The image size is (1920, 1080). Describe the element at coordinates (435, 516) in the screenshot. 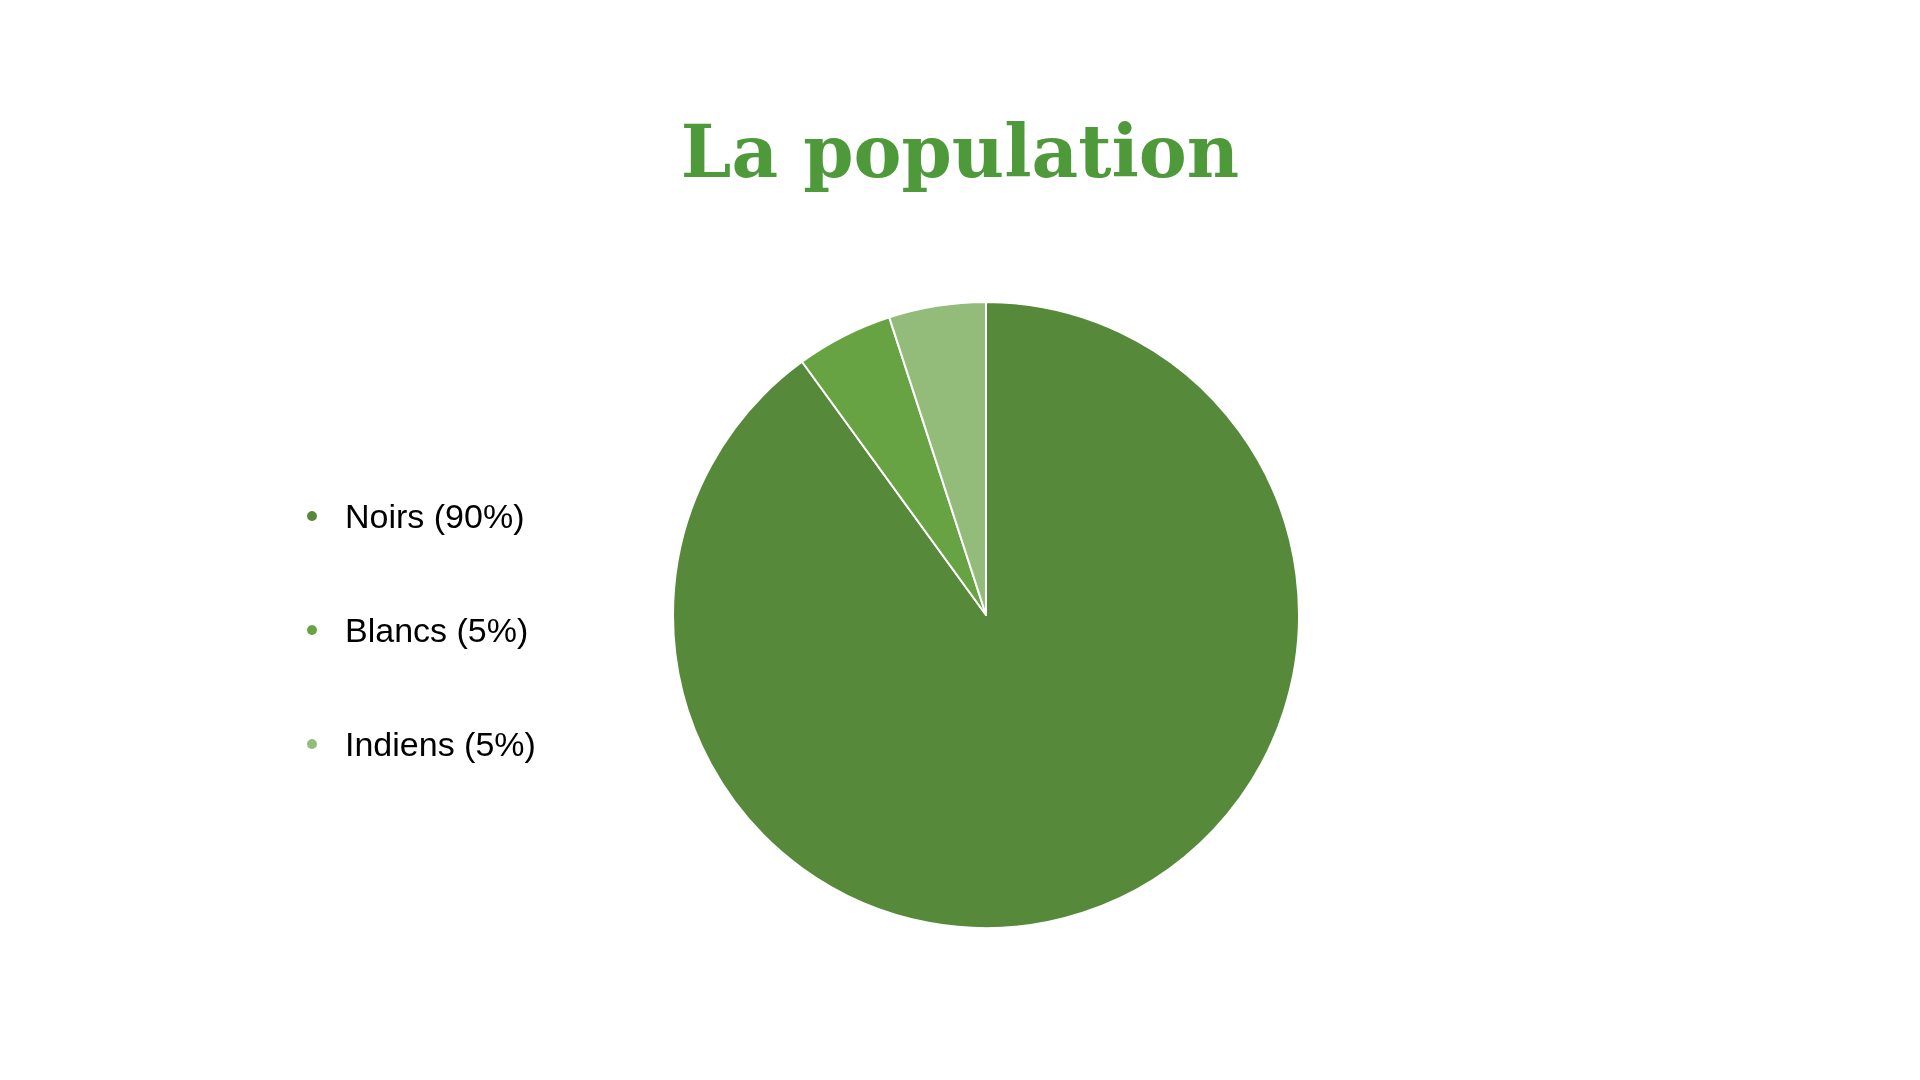

I see `legend-label: Noirs (90%)` at that location.